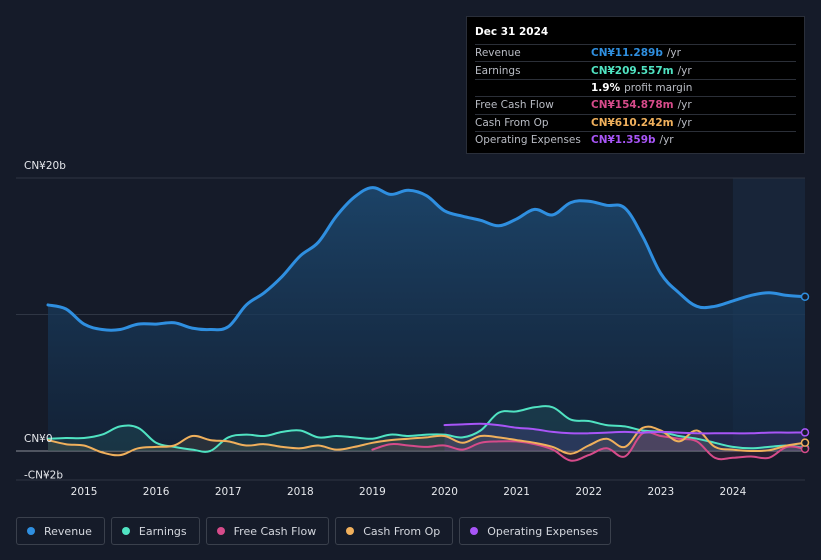 The image size is (821, 560). What do you see at coordinates (805, 297) in the screenshot?
I see `revenue-end-marker` at bounding box center [805, 297].